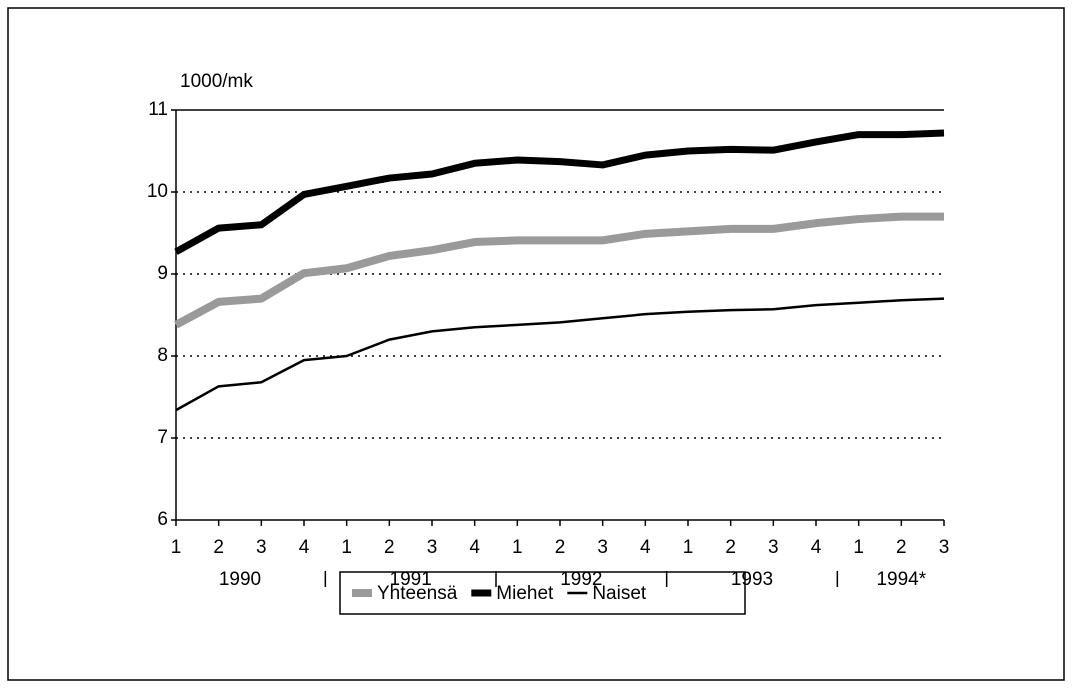 This screenshot has height=688, width=1074. What do you see at coordinates (158, 109) in the screenshot?
I see `y-tick-label: 11` at bounding box center [158, 109].